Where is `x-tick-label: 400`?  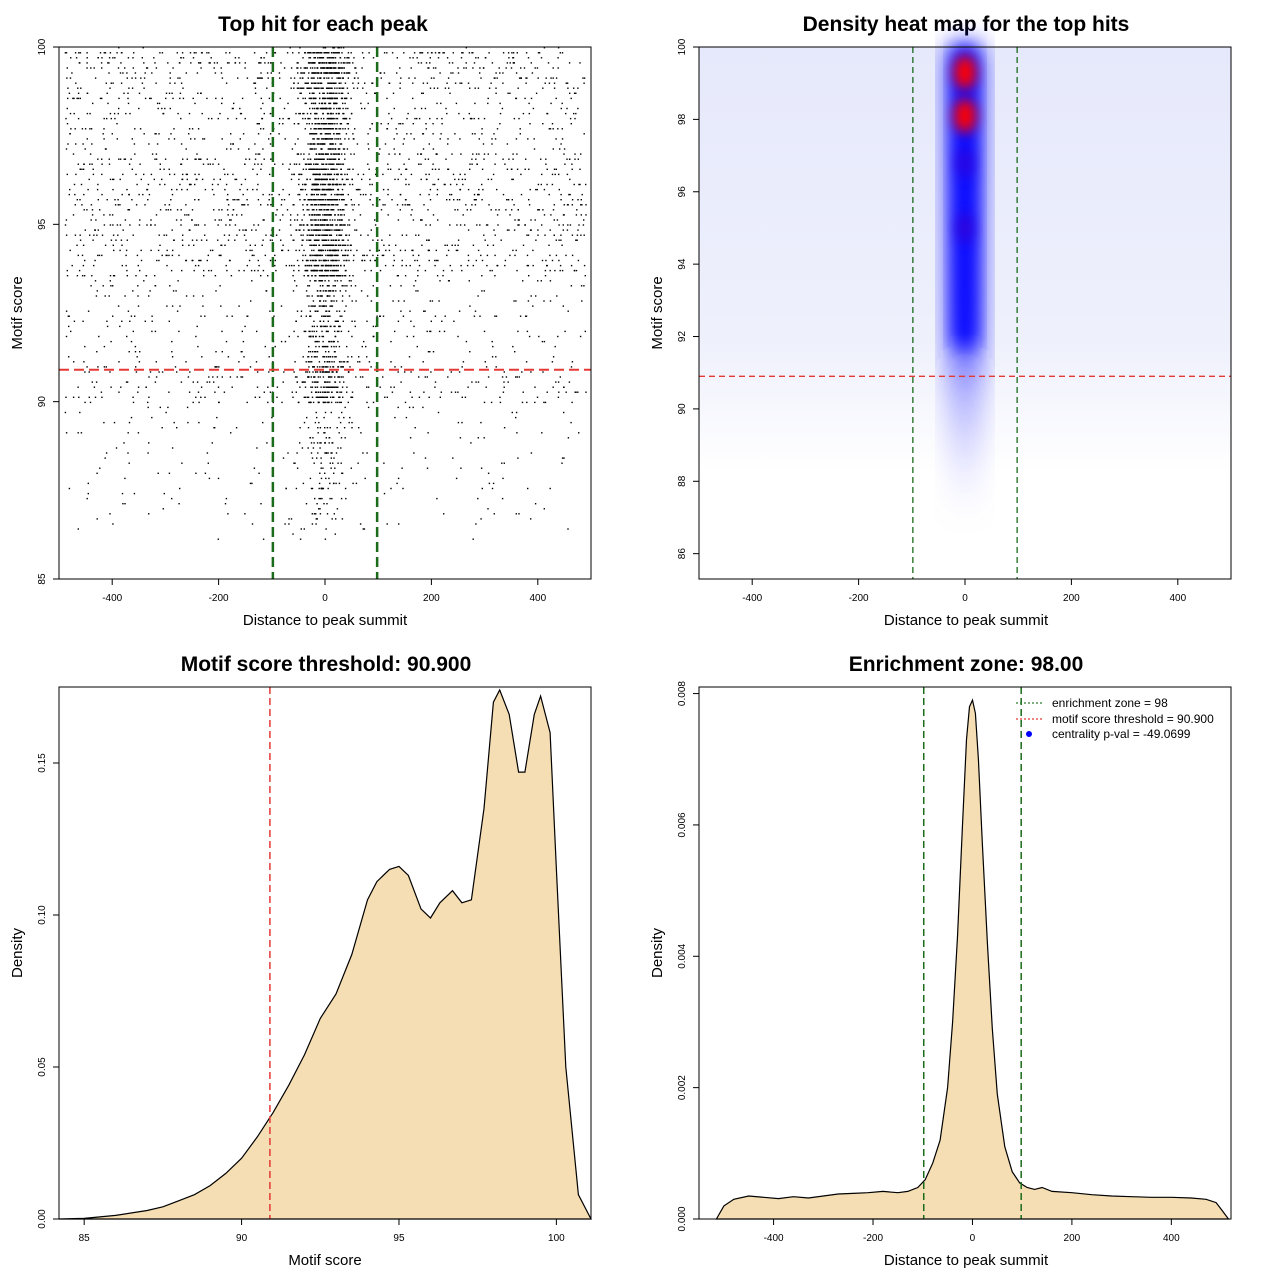
x-tick-label: 400 is located at coordinates (1171, 1238).